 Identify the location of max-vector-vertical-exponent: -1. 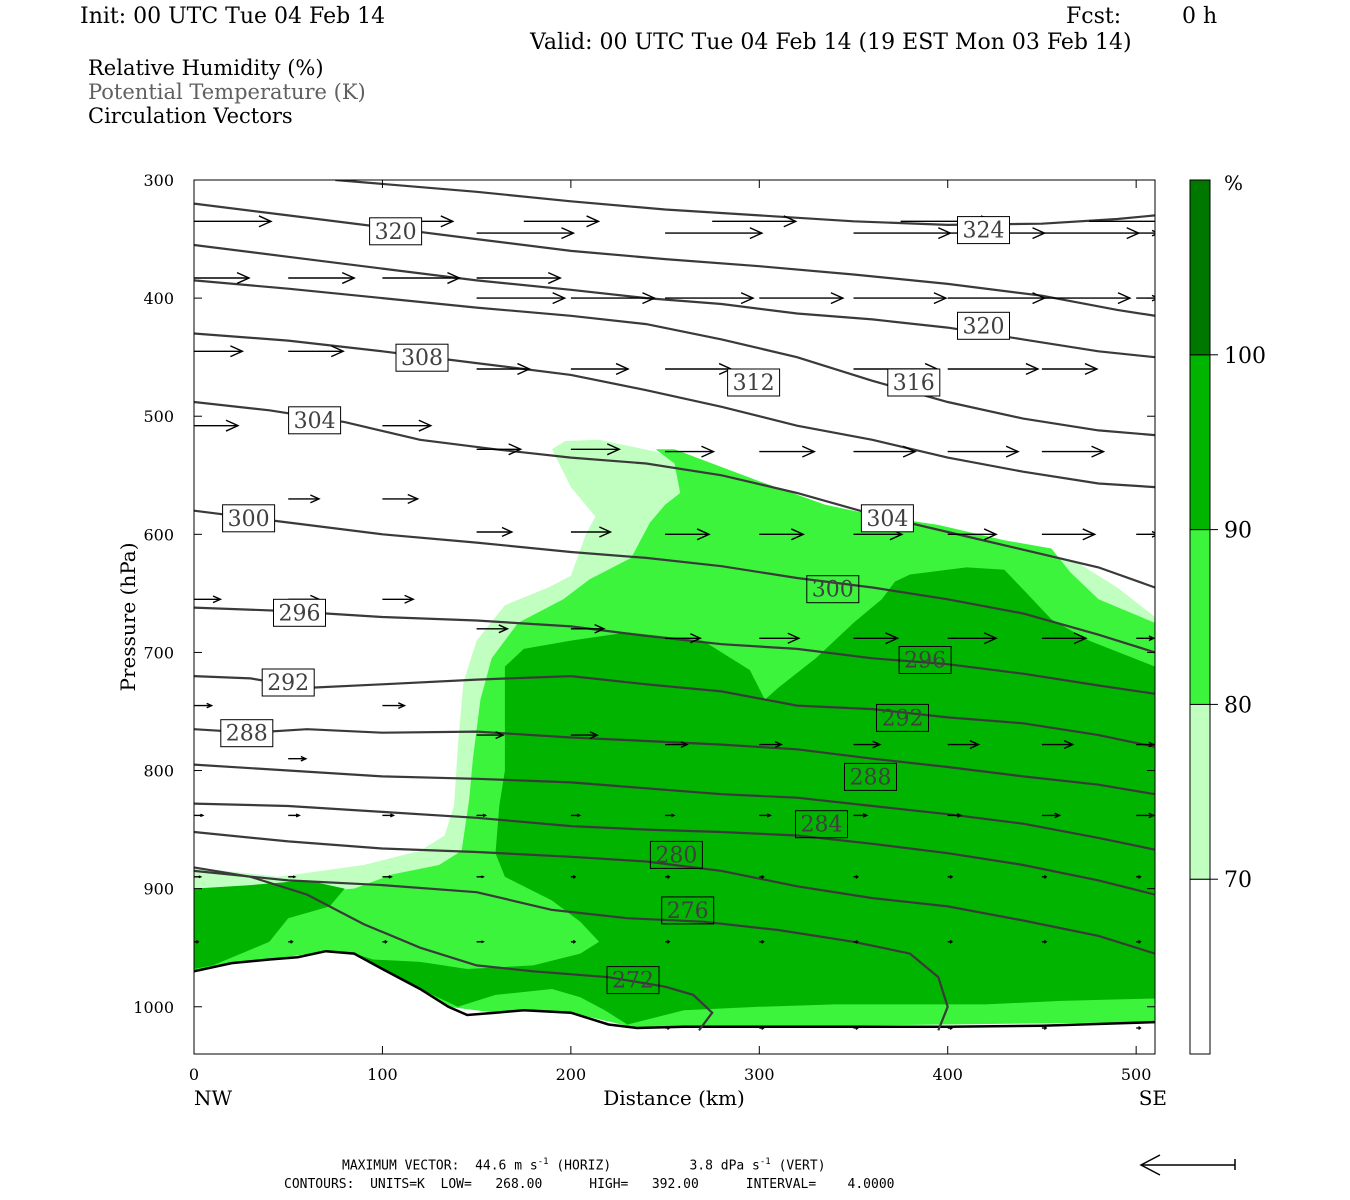
(765, 1162).